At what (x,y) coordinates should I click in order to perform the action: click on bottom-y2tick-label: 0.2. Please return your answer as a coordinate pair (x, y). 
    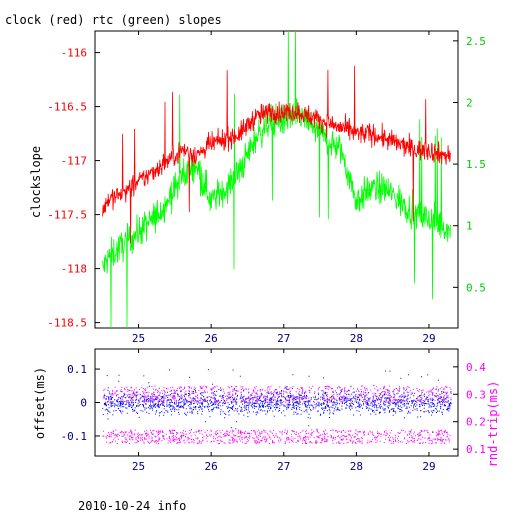
    Looking at the image, I should click on (476, 422).